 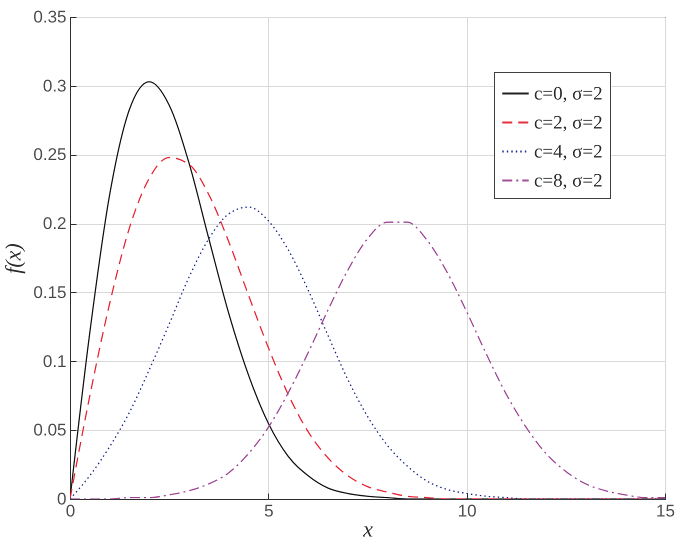 I want to click on legend-label: c=8, σ=2, so click(x=568, y=181).